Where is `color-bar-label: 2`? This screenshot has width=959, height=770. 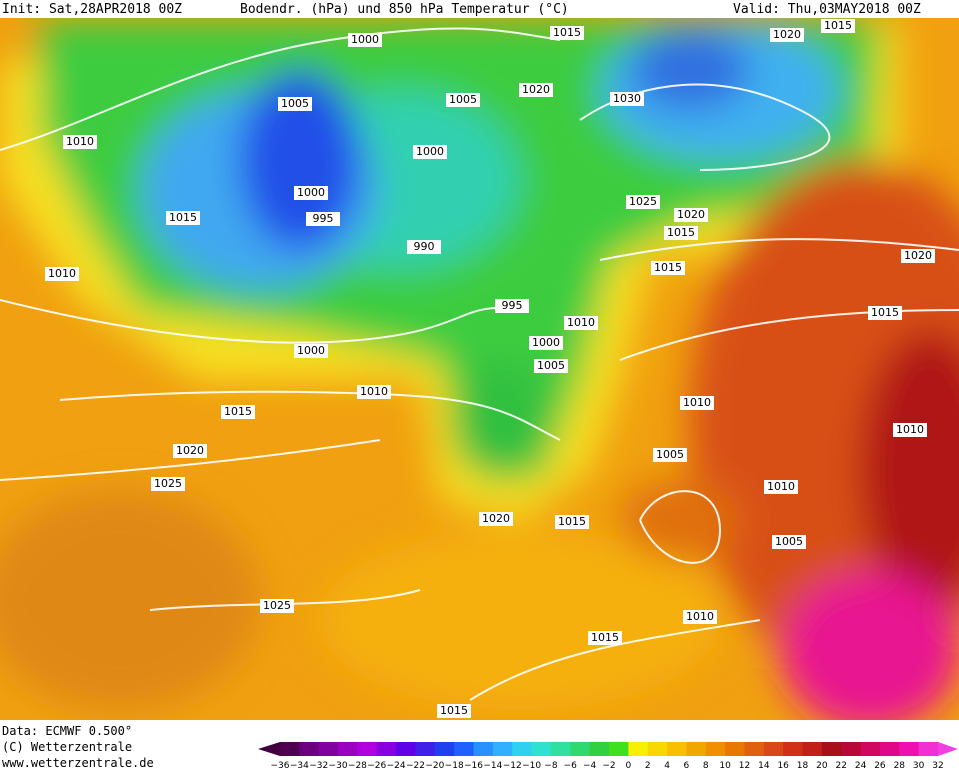
color-bar-label: 2 is located at coordinates (648, 765).